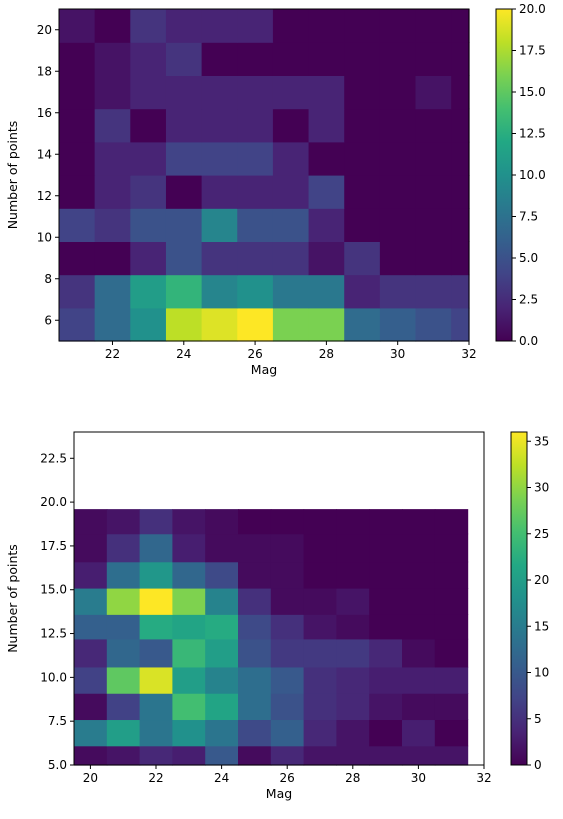  What do you see at coordinates (53, 590) in the screenshot?
I see `y-tick-label: 15.0` at bounding box center [53, 590].